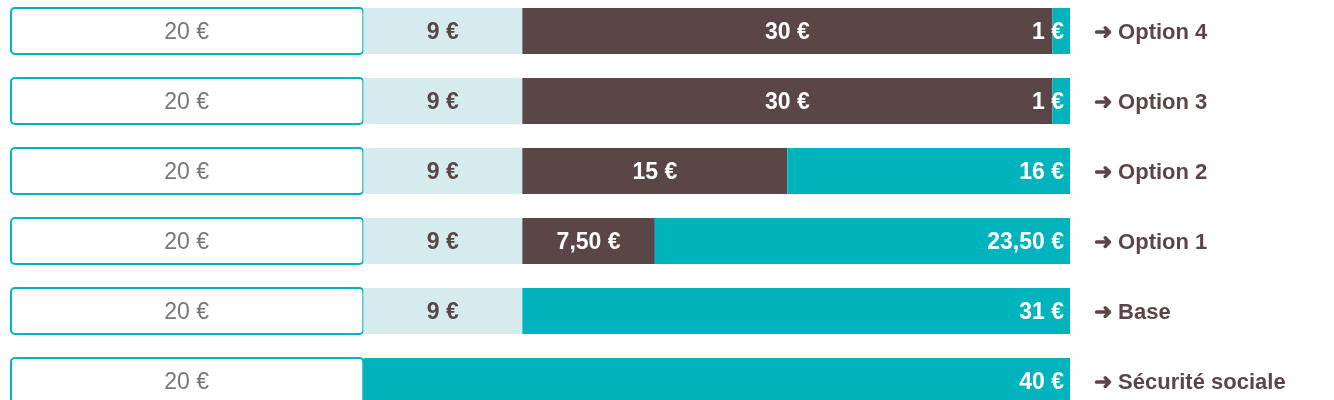 The width and height of the screenshot is (1334, 400). I want to click on data-label: 15 €, so click(655, 171).